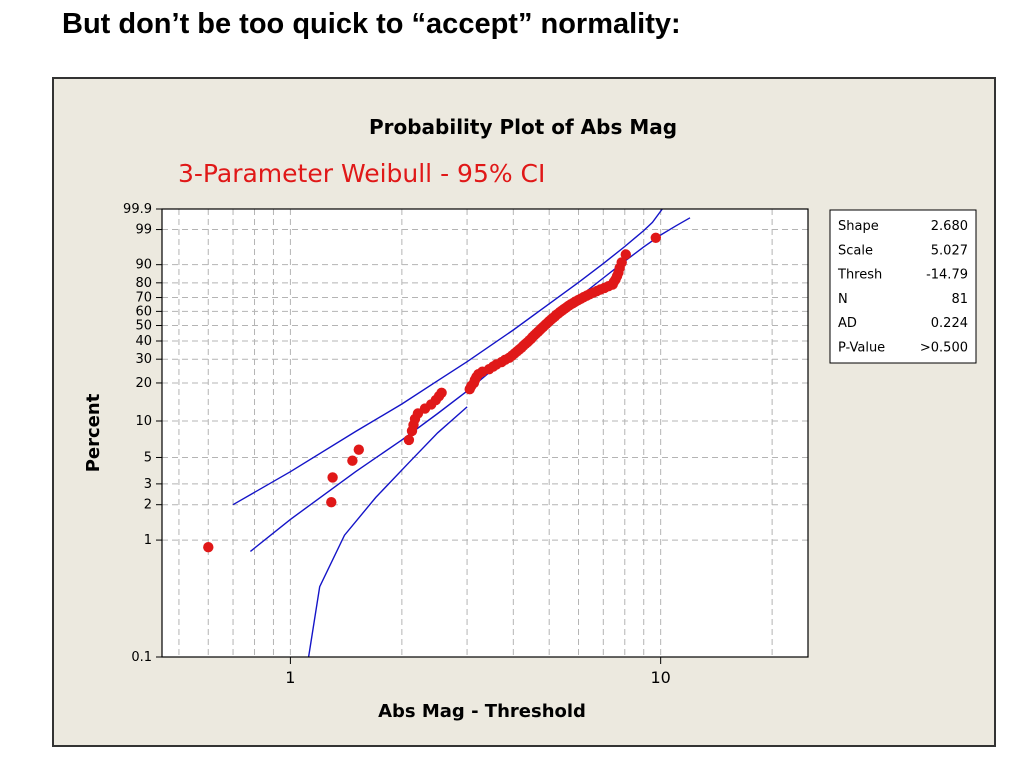  Describe the element at coordinates (949, 323) in the screenshot. I see `stats-value: 0.224` at that location.